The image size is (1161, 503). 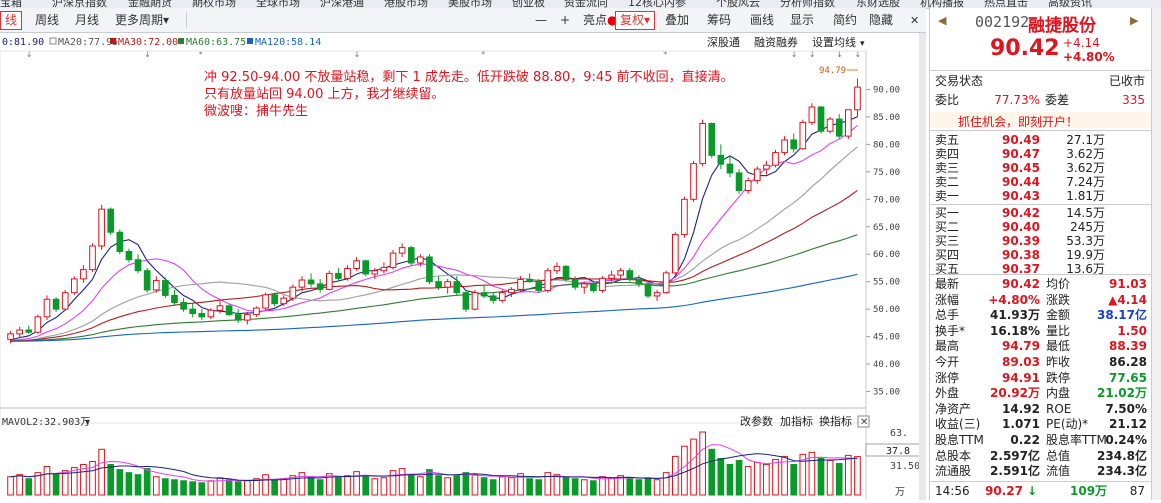 What do you see at coordinates (11, 20) in the screenshot?
I see `tab-daily: 线` at bounding box center [11, 20].